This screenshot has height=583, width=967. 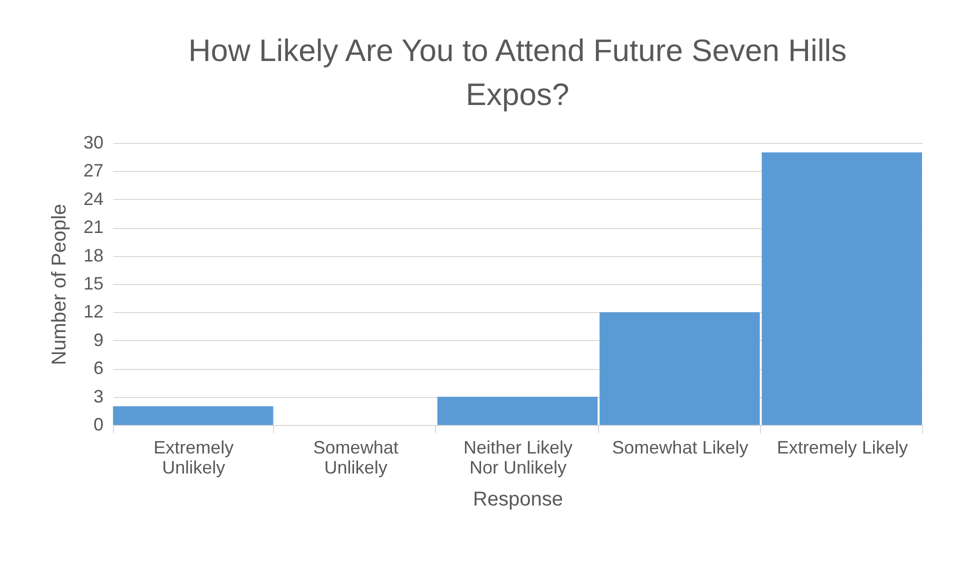 I want to click on y-tick-label: 6, so click(x=98, y=368).